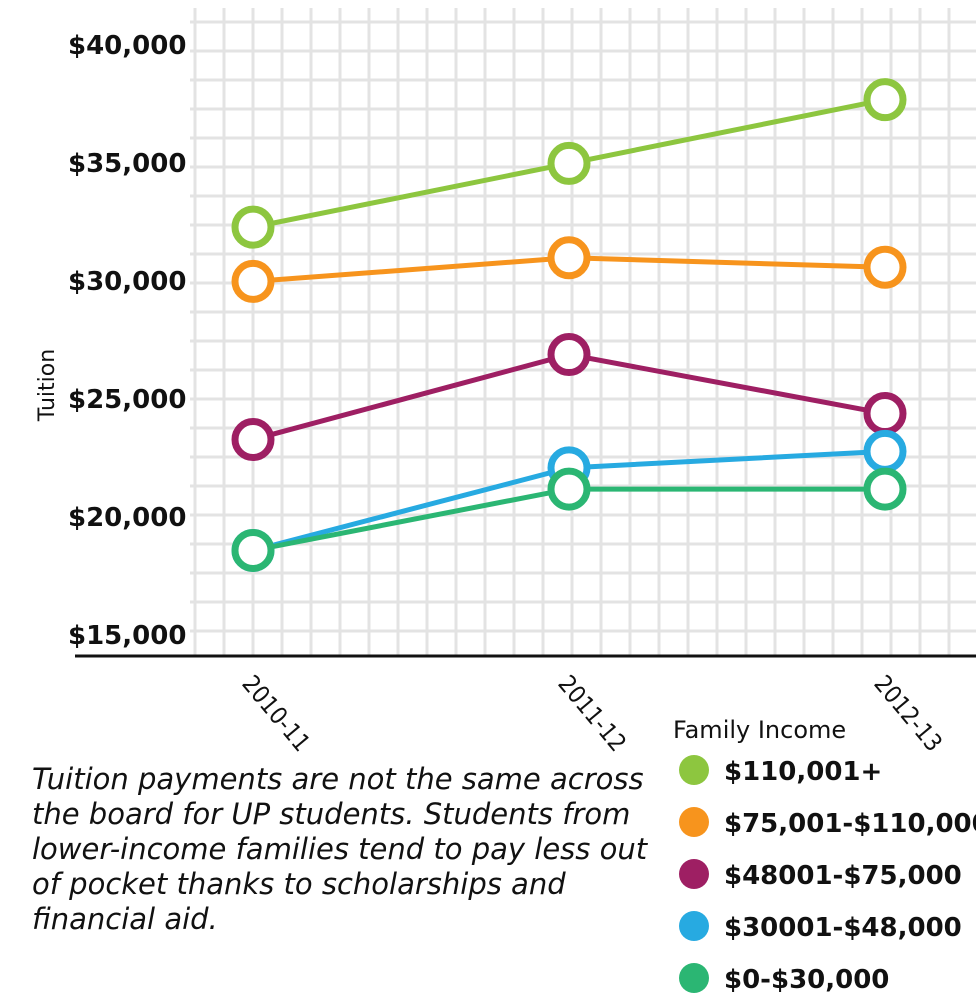 The image size is (976, 1000). Describe the element at coordinates (850, 824) in the screenshot. I see `legend-label: $75,001-$110,000` at that location.